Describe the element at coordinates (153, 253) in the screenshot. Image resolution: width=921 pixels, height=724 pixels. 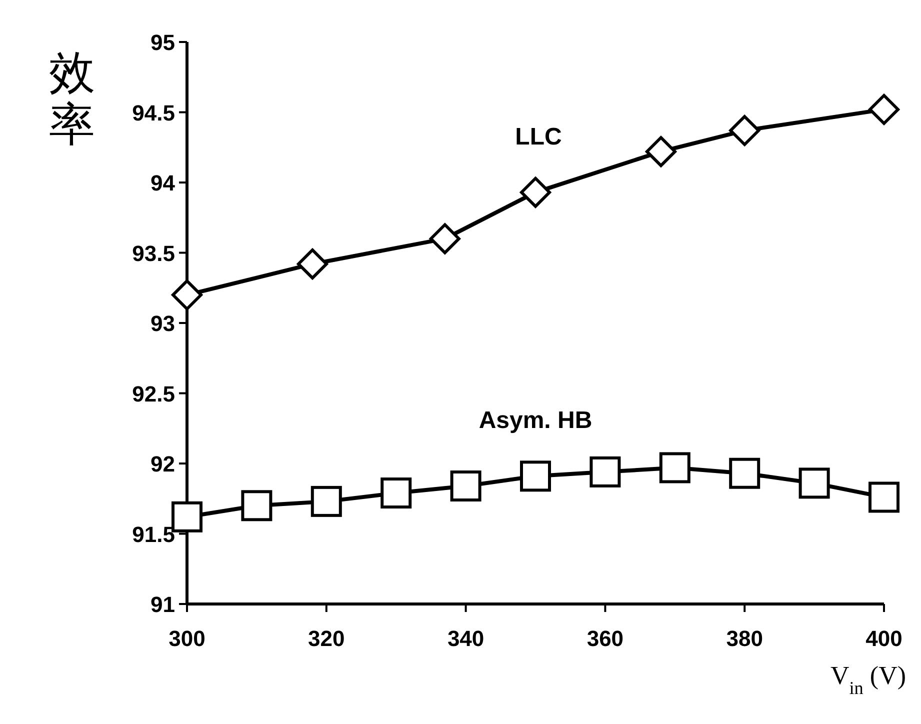
I see `y-tick-label: 93.5` at that location.